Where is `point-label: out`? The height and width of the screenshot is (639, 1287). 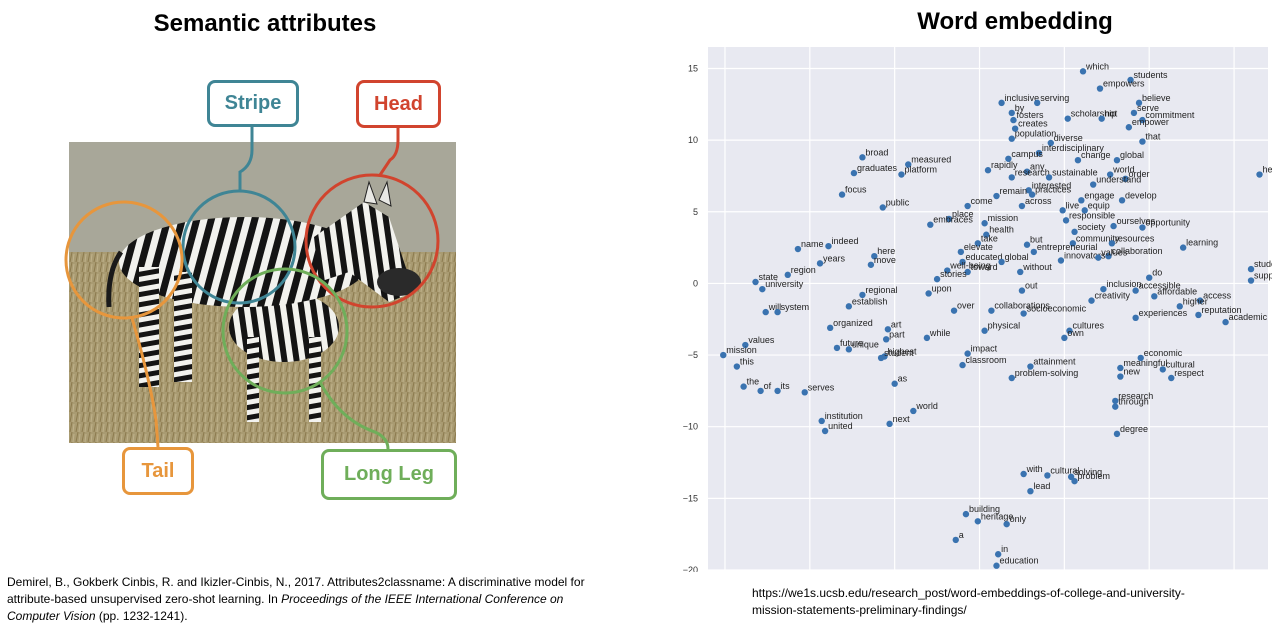 point-label: out is located at coordinates (1031, 286).